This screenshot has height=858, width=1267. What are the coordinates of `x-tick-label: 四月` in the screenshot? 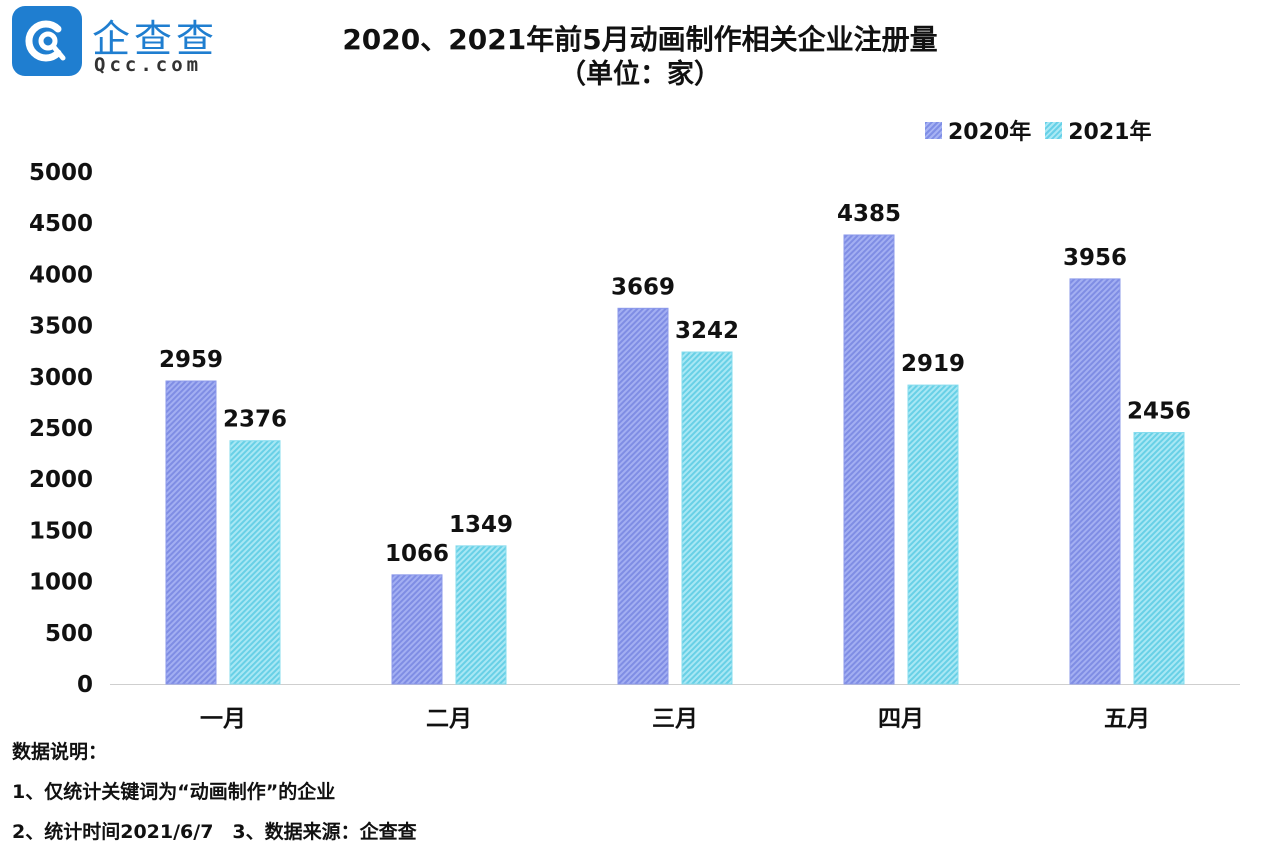 It's located at (901, 719).